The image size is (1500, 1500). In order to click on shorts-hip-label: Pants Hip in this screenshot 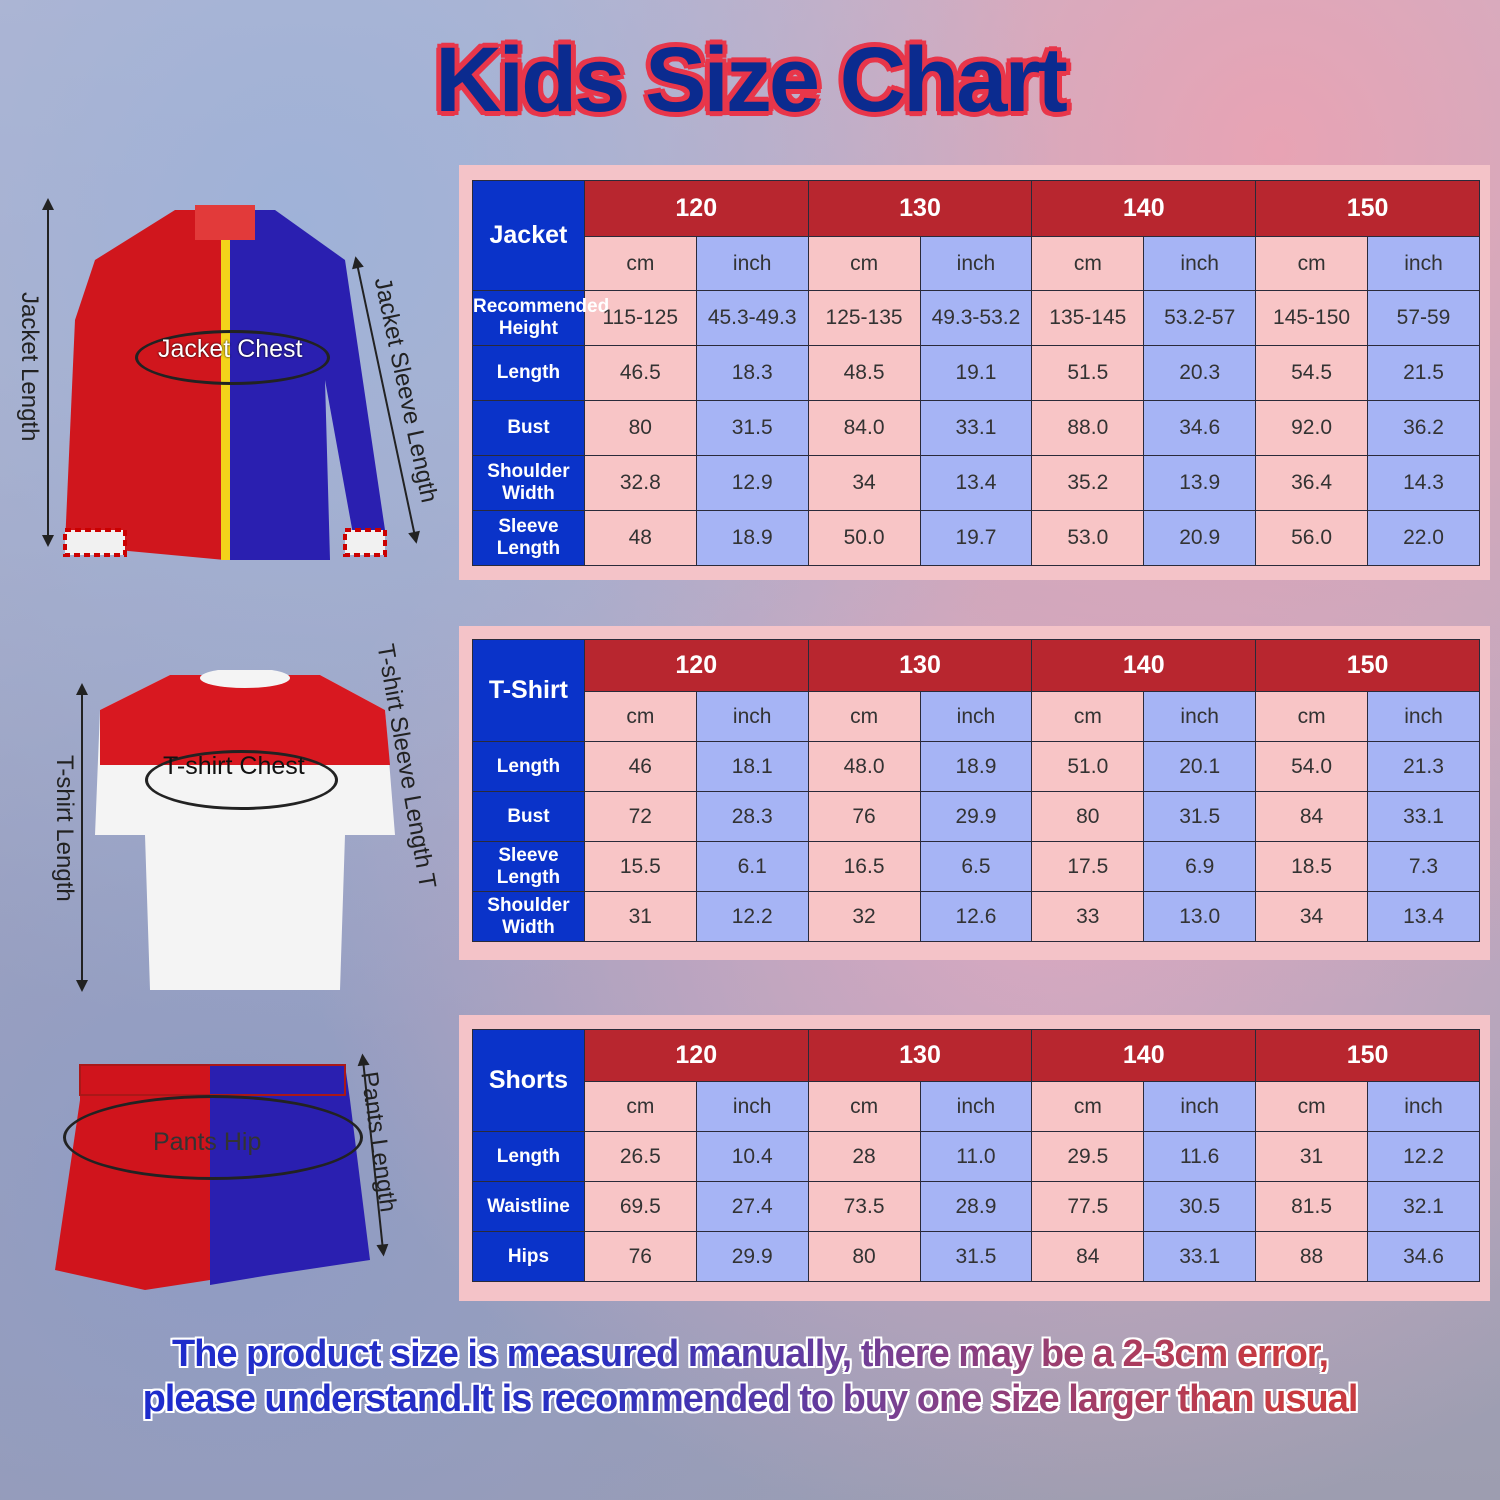, I will do `click(207, 1142)`.